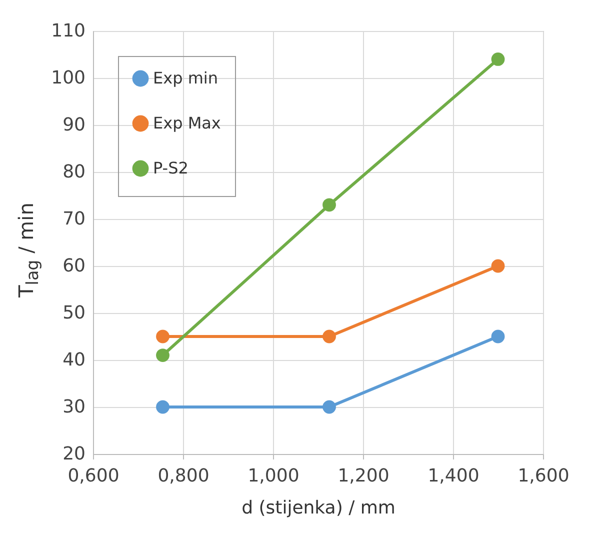 The height and width of the screenshot is (536, 608). Describe the element at coordinates (68, 78) in the screenshot. I see `y-tick-label: 100` at that location.